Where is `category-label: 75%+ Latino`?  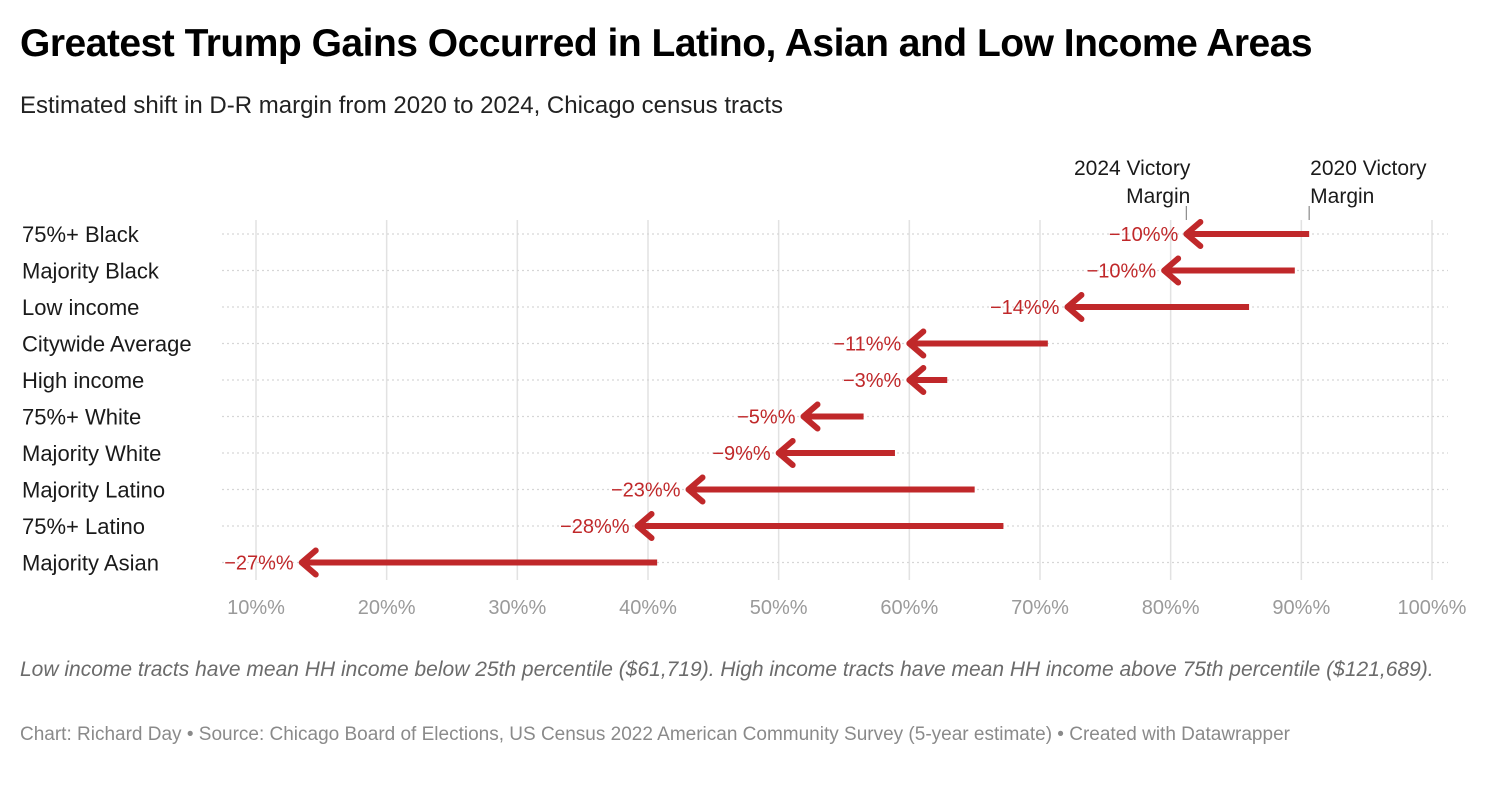 category-label: 75%+ Latino is located at coordinates (83, 526).